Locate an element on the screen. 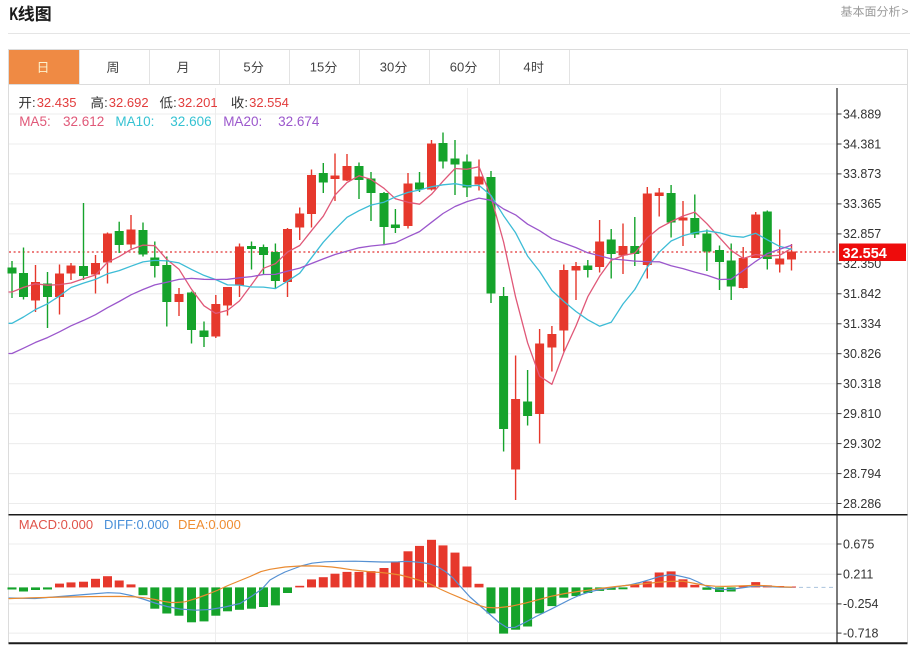 The image size is (915, 645). svg-text: 0.675 is located at coordinates (858, 544).